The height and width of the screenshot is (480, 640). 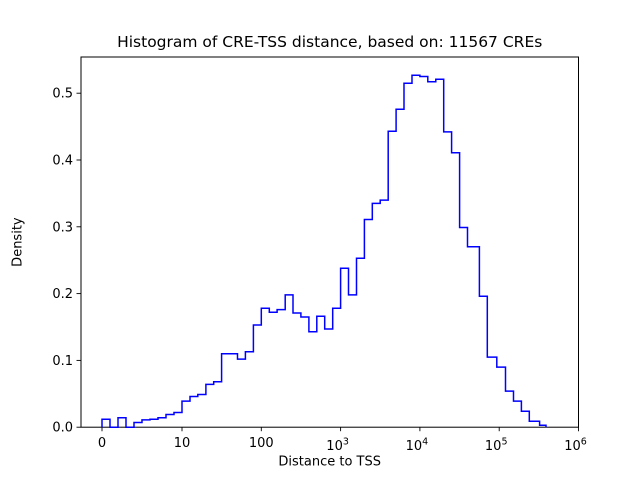 I want to click on x-tick-label: 10, so click(x=182, y=443).